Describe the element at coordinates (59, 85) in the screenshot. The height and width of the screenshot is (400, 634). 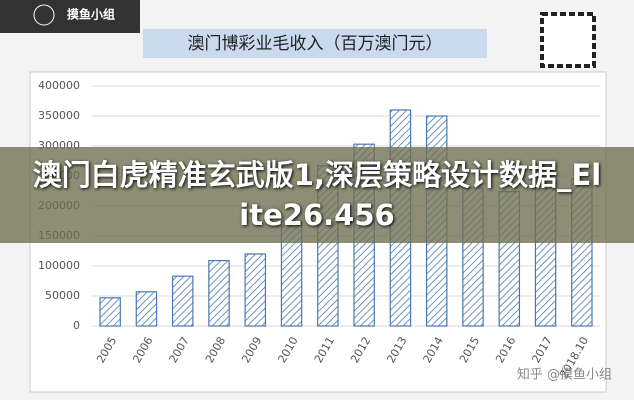
I see `y-tick-label: 400000` at that location.